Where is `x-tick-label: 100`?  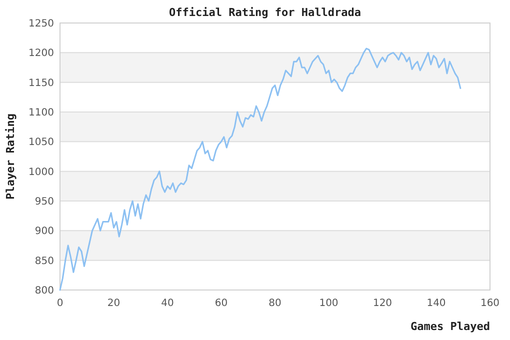
x-tick-label: 100 is located at coordinates (328, 303).